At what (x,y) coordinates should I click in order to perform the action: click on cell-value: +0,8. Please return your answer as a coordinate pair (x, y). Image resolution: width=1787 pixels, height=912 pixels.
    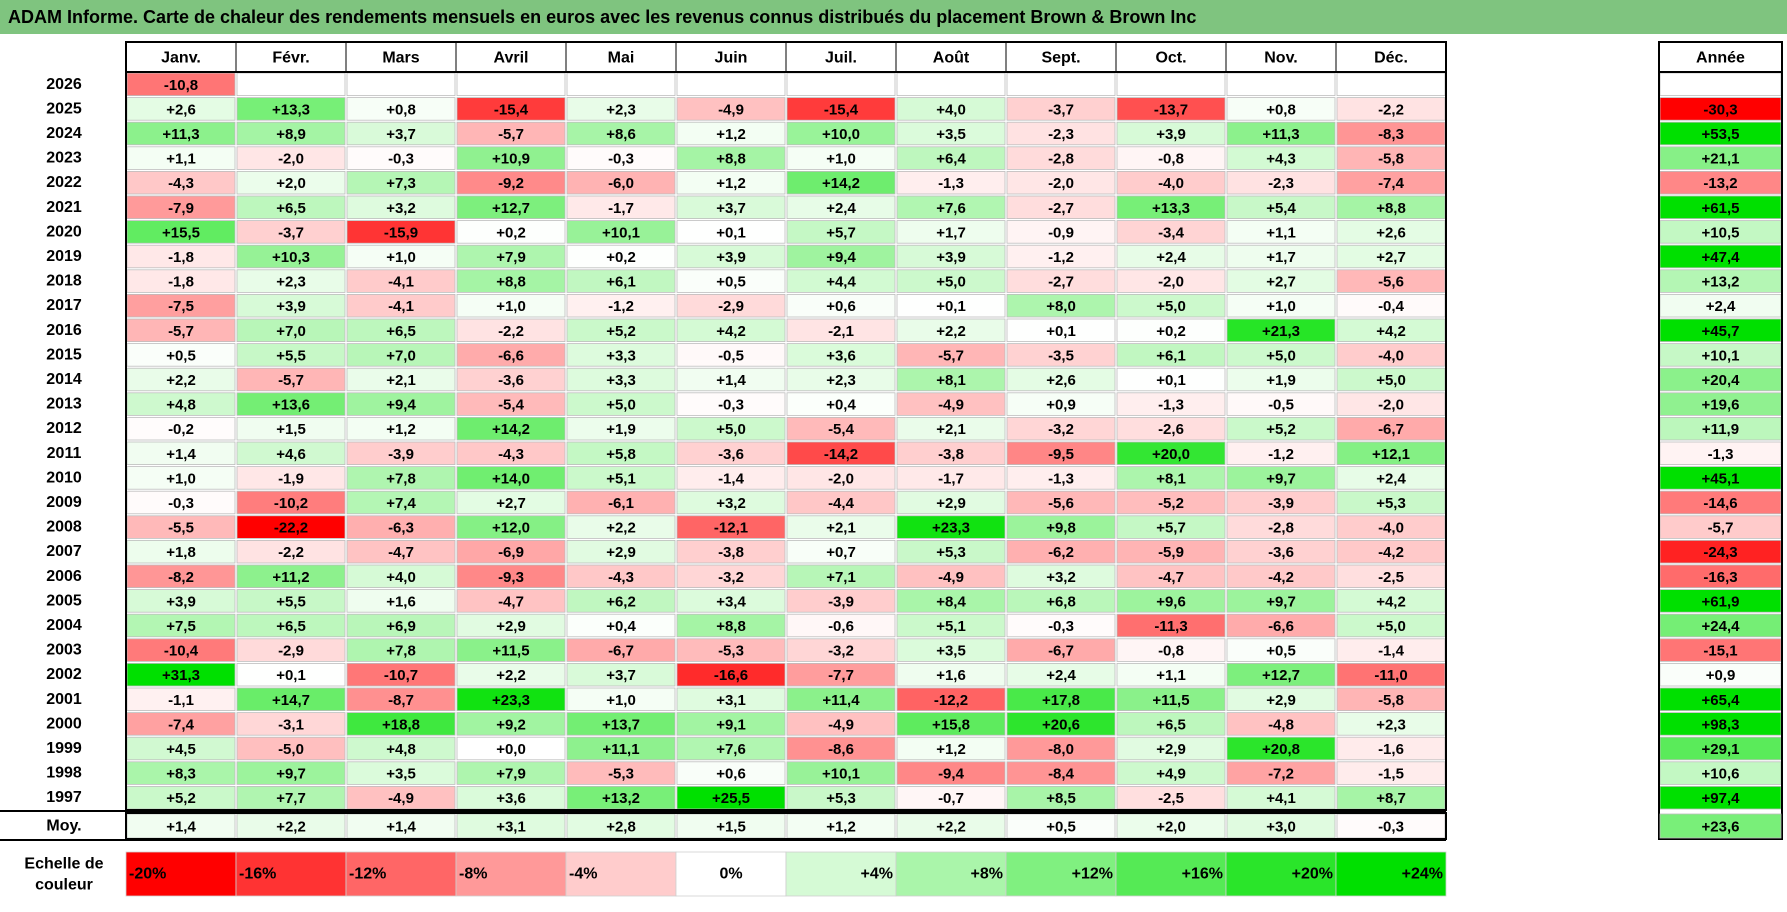
    Looking at the image, I should click on (401, 109).